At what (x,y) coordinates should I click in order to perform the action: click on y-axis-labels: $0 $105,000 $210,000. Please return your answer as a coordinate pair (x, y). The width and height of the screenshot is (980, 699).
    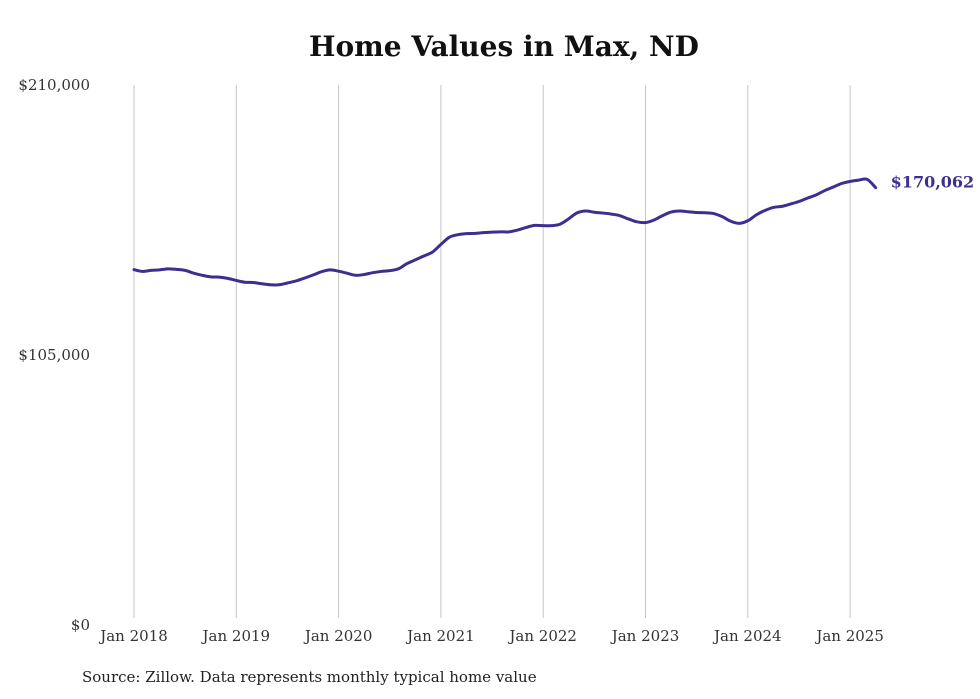
    Looking at the image, I should click on (54, 355).